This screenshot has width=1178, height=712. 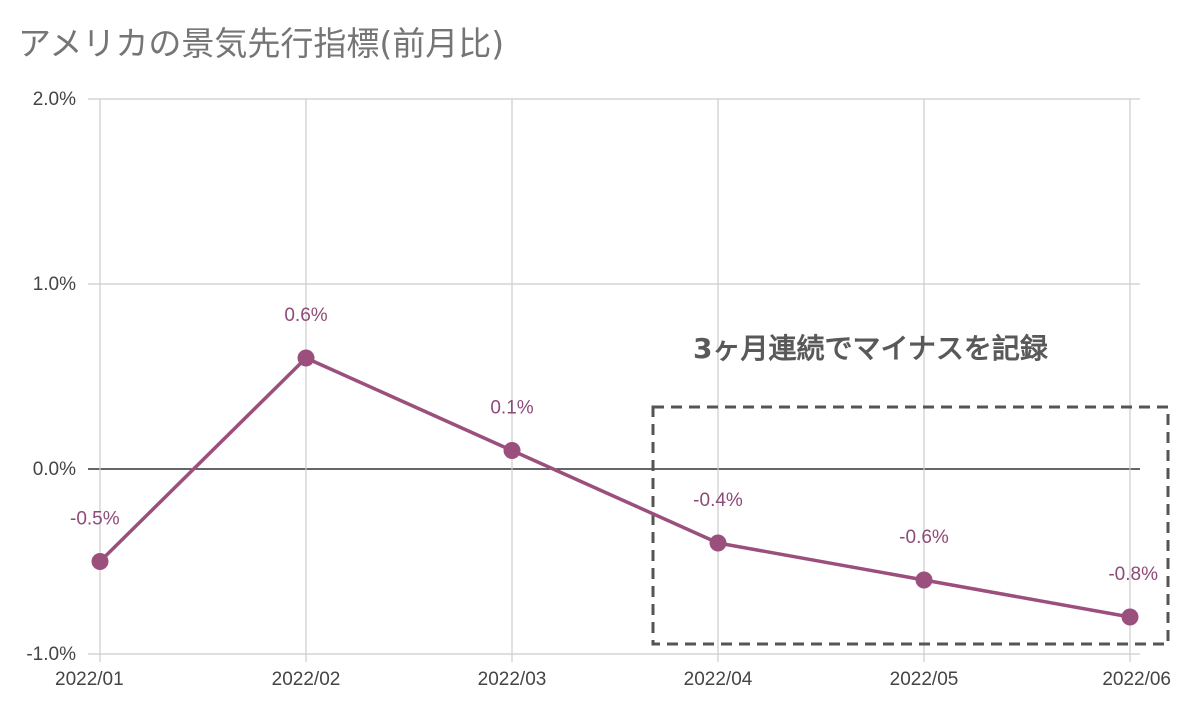 What do you see at coordinates (871, 348) in the screenshot?
I see `annotation-text: 3ヶ月連続でマイナスを記録` at bounding box center [871, 348].